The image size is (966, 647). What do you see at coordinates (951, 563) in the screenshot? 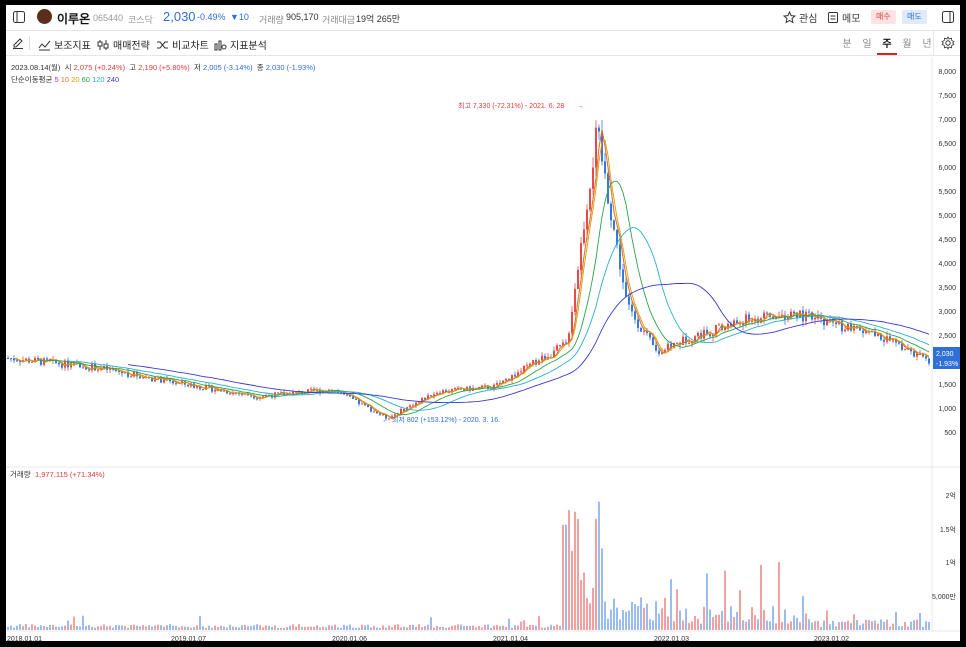
I see `volume-axis-tick: 1억` at bounding box center [951, 563].